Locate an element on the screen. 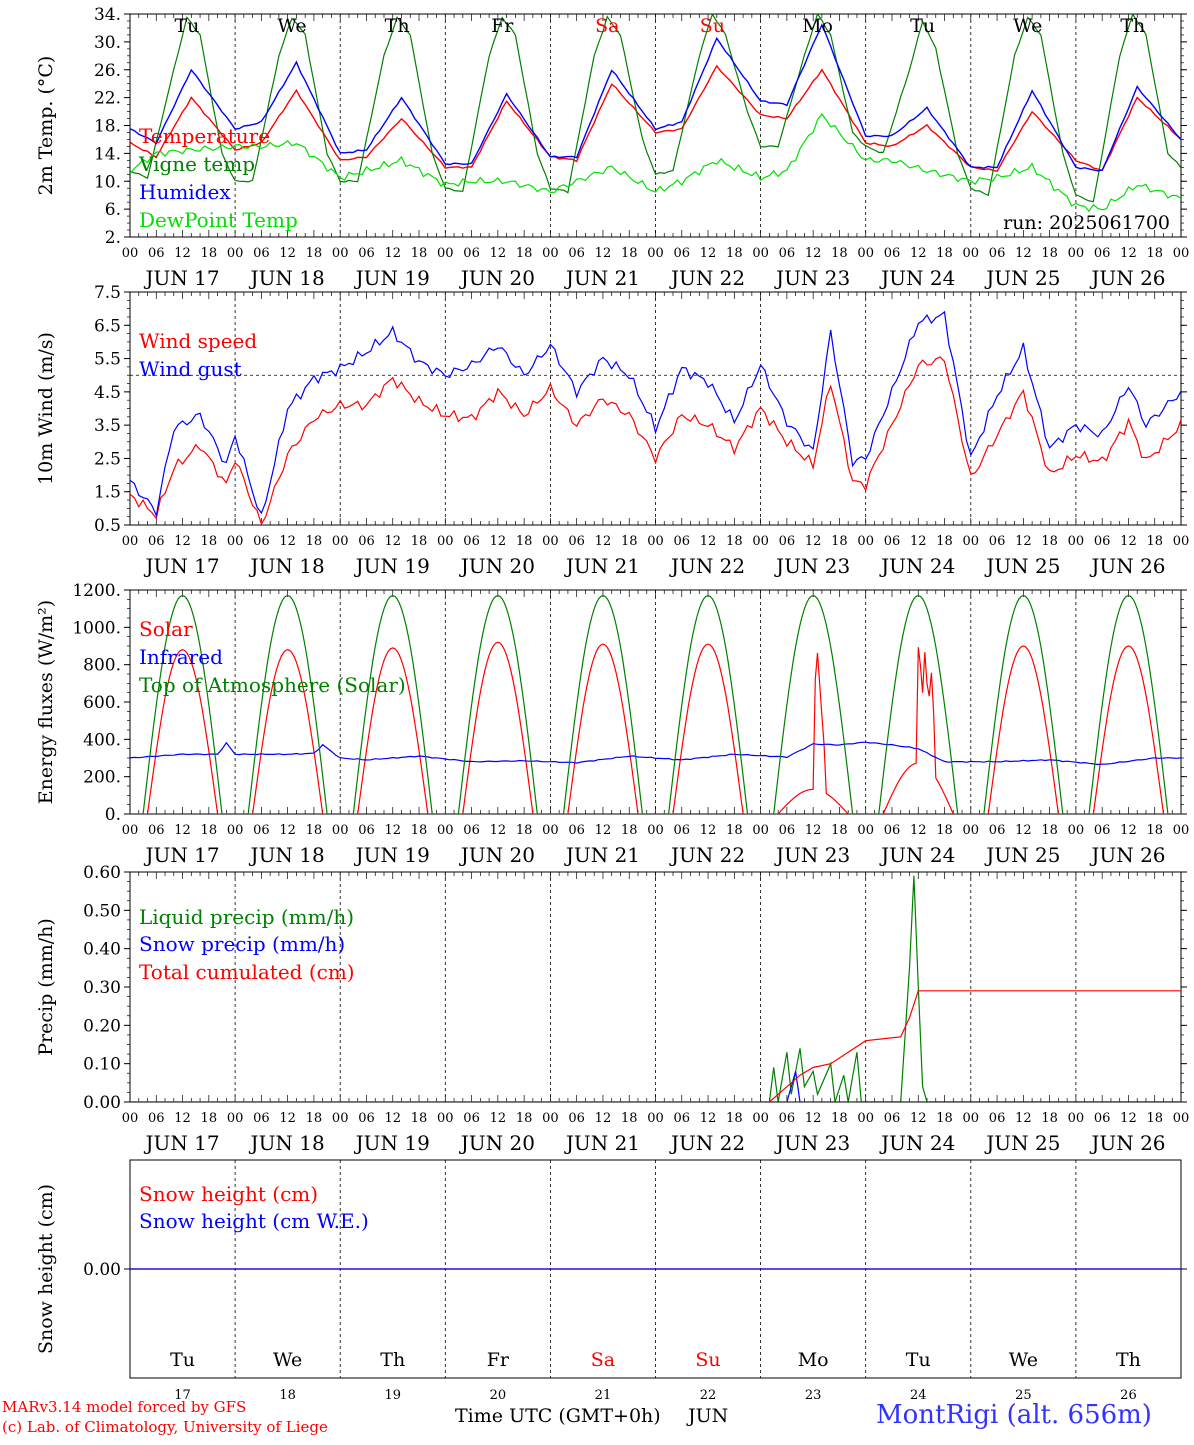 The height and width of the screenshot is (1445, 1194). y-tick-label: 6.5 is located at coordinates (107, 326).